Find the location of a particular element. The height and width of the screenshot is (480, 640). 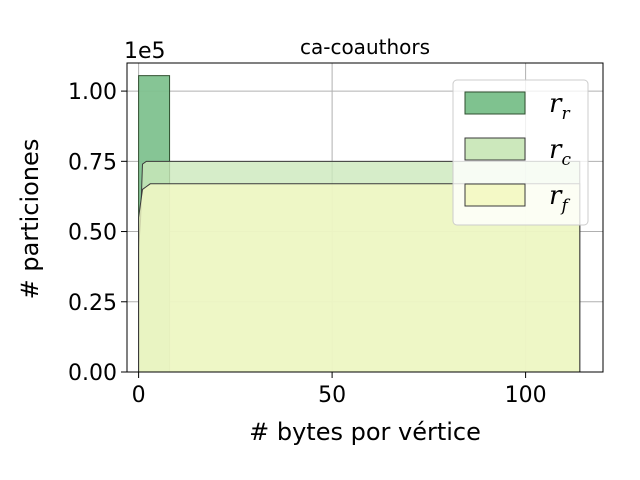

legend-swatch-r is located at coordinates (495, 103).